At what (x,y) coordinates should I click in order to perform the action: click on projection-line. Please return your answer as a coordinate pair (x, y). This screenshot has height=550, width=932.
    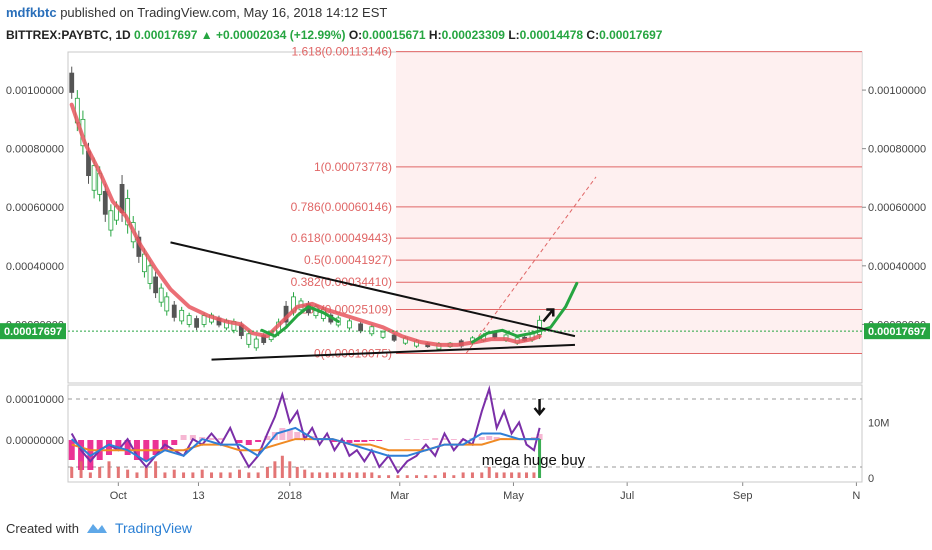
    Looking at the image, I should click on (300, 321).